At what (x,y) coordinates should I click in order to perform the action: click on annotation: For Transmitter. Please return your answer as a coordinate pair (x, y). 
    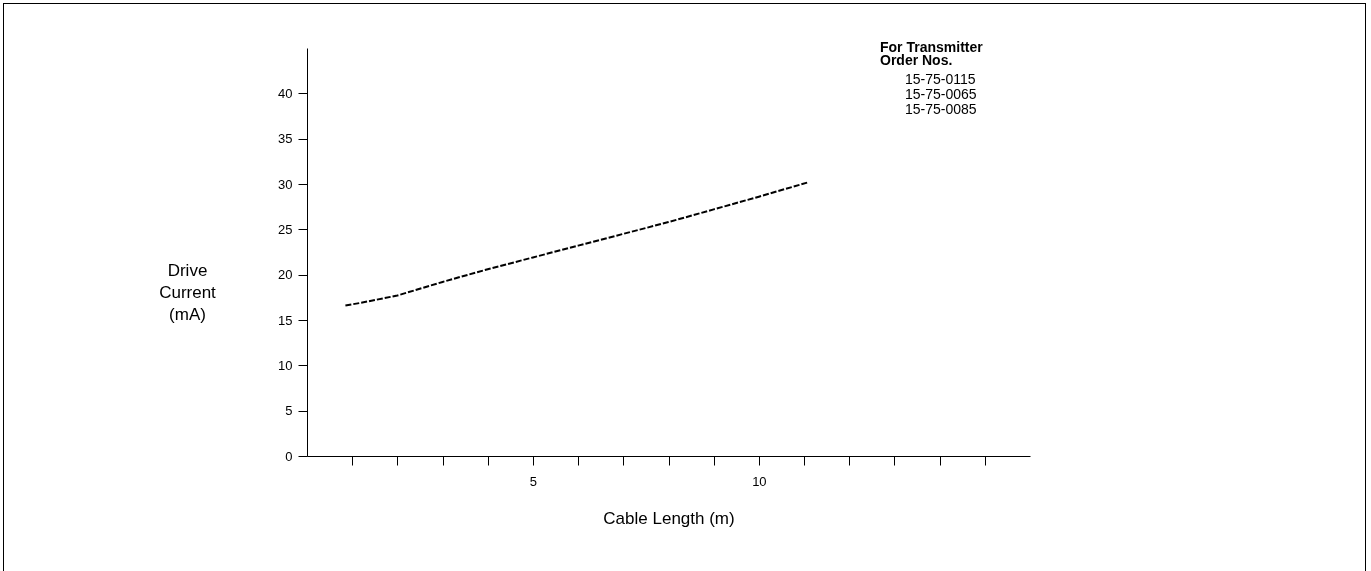
    Looking at the image, I should click on (932, 47).